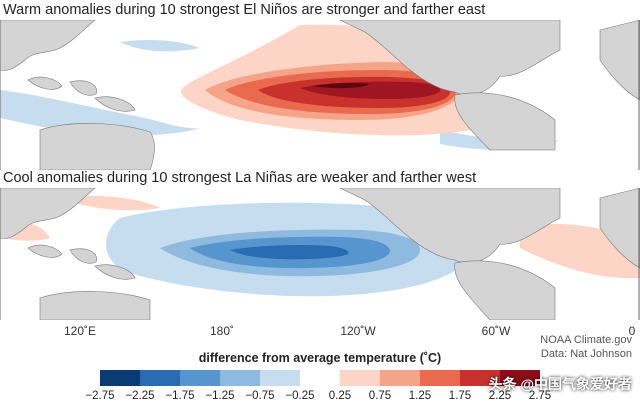 This screenshot has width=640, height=405. What do you see at coordinates (358, 331) in the screenshot?
I see `longitude-label-120w: 120˚W` at bounding box center [358, 331].